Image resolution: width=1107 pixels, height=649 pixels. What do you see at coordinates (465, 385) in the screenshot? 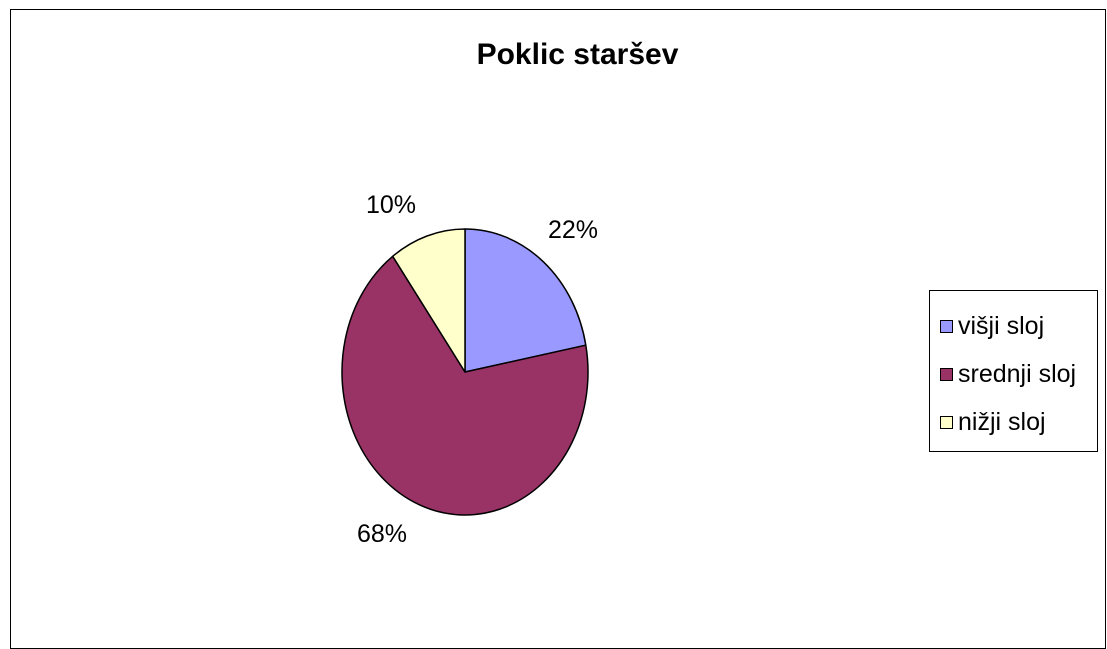
I see `pie-slice-srednji-sloj` at bounding box center [465, 385].